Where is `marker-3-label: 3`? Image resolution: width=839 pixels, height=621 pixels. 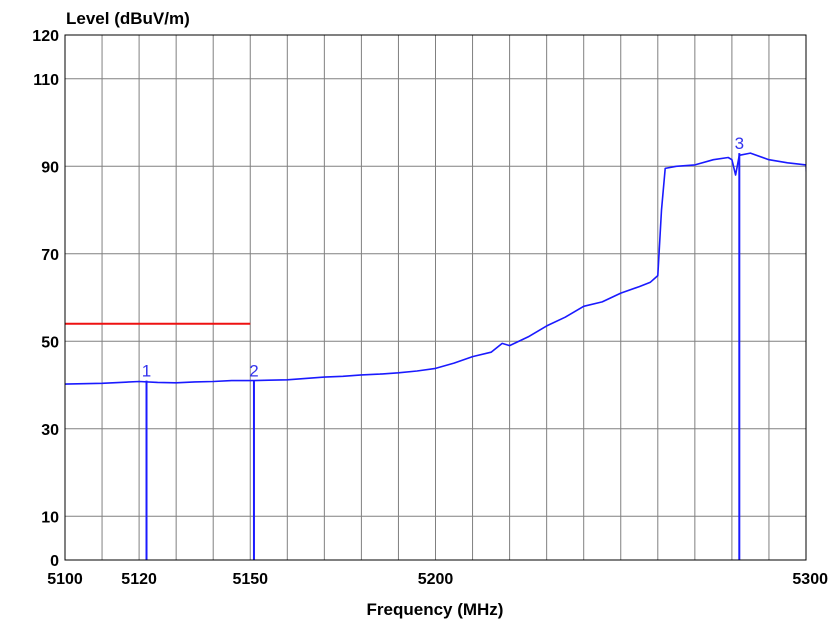
marker-3-label: 3 is located at coordinates (739, 143).